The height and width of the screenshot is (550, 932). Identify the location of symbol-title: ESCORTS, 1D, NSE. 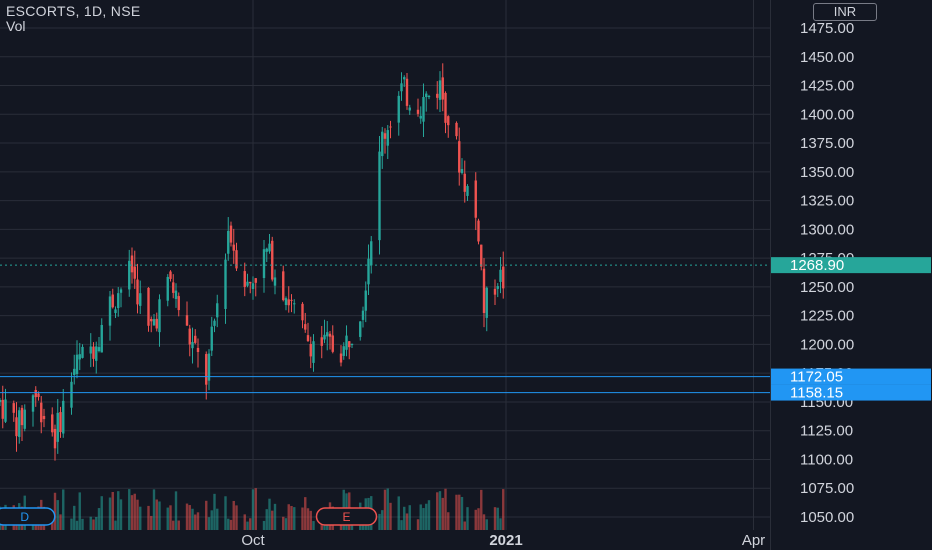
(73, 11).